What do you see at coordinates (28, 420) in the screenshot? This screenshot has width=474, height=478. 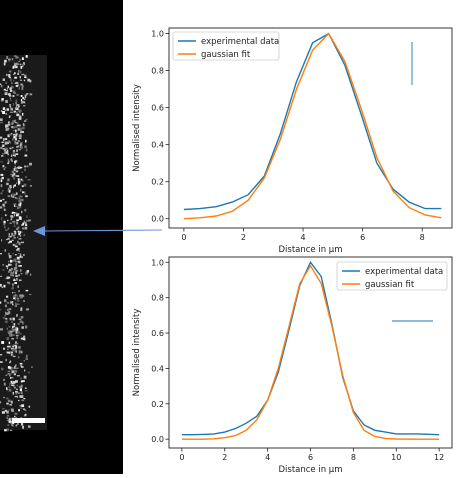 I see `scale-bar` at bounding box center [28, 420].